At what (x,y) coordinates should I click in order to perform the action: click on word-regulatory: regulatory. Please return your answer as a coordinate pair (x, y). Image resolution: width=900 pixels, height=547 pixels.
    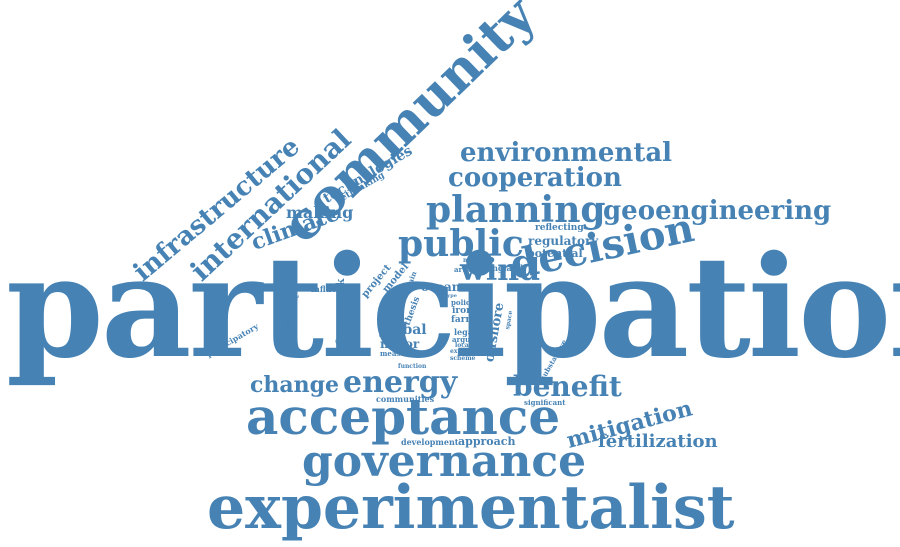
    Looking at the image, I should click on (563, 241).